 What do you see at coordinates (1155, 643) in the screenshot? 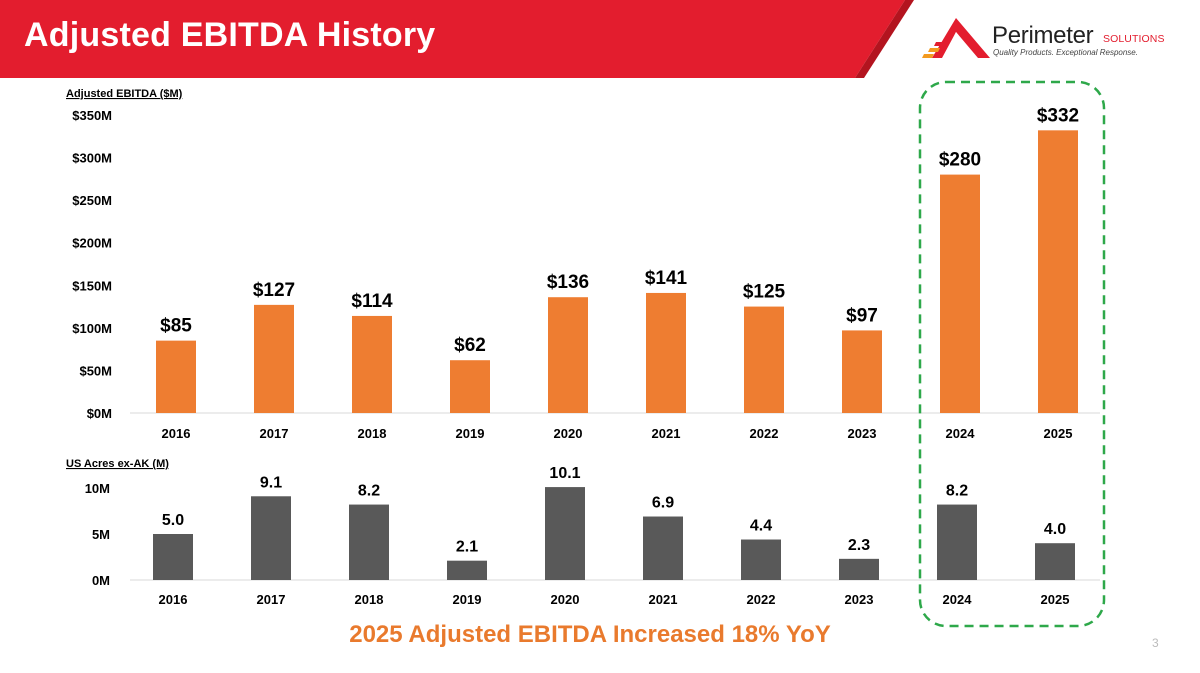
I see `page-number: 3` at bounding box center [1155, 643].